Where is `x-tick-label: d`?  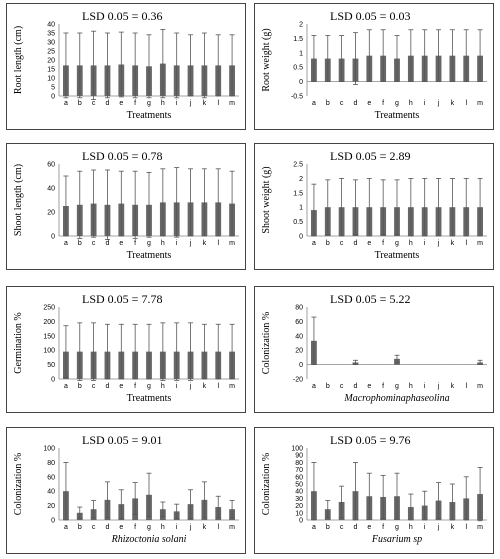 x-tick-label: d is located at coordinates (356, 243).